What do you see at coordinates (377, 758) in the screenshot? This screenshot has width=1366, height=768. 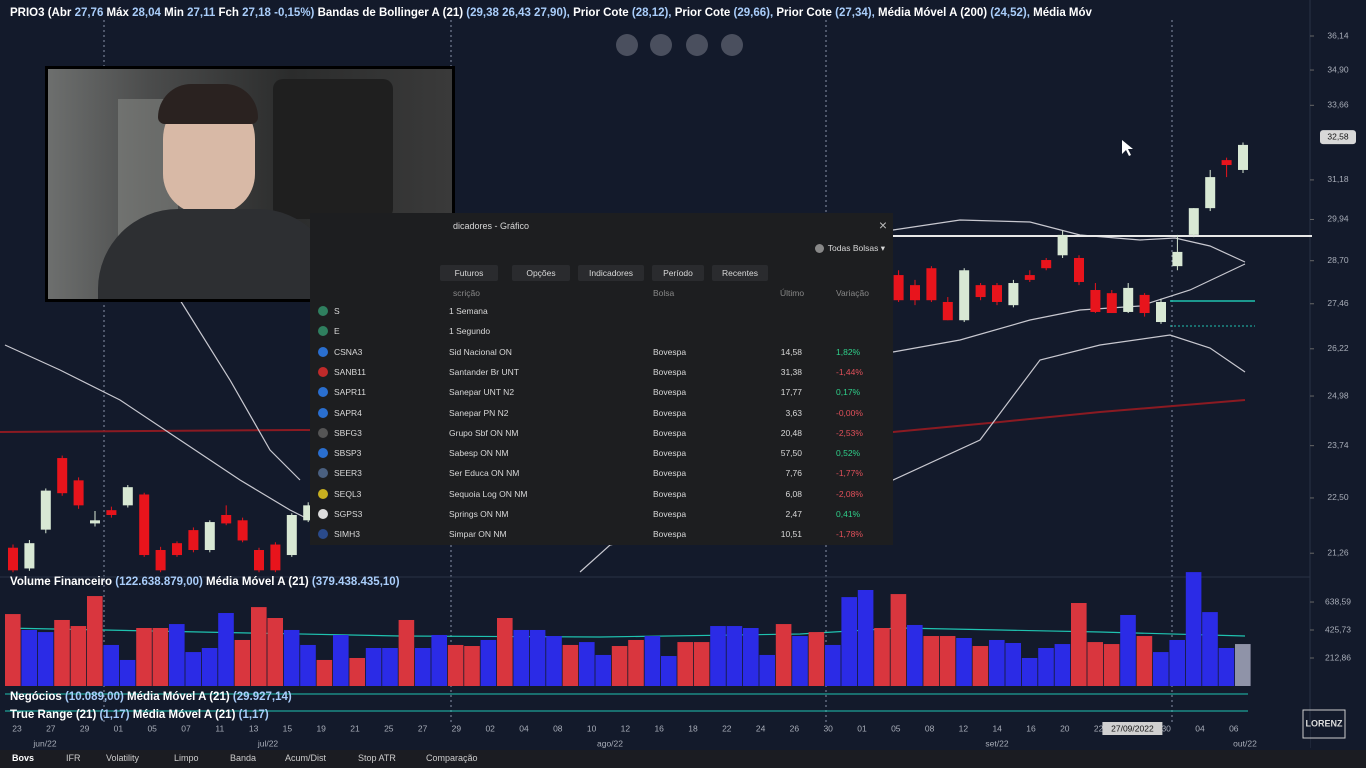 I see `tab: Stop ATR` at bounding box center [377, 758].